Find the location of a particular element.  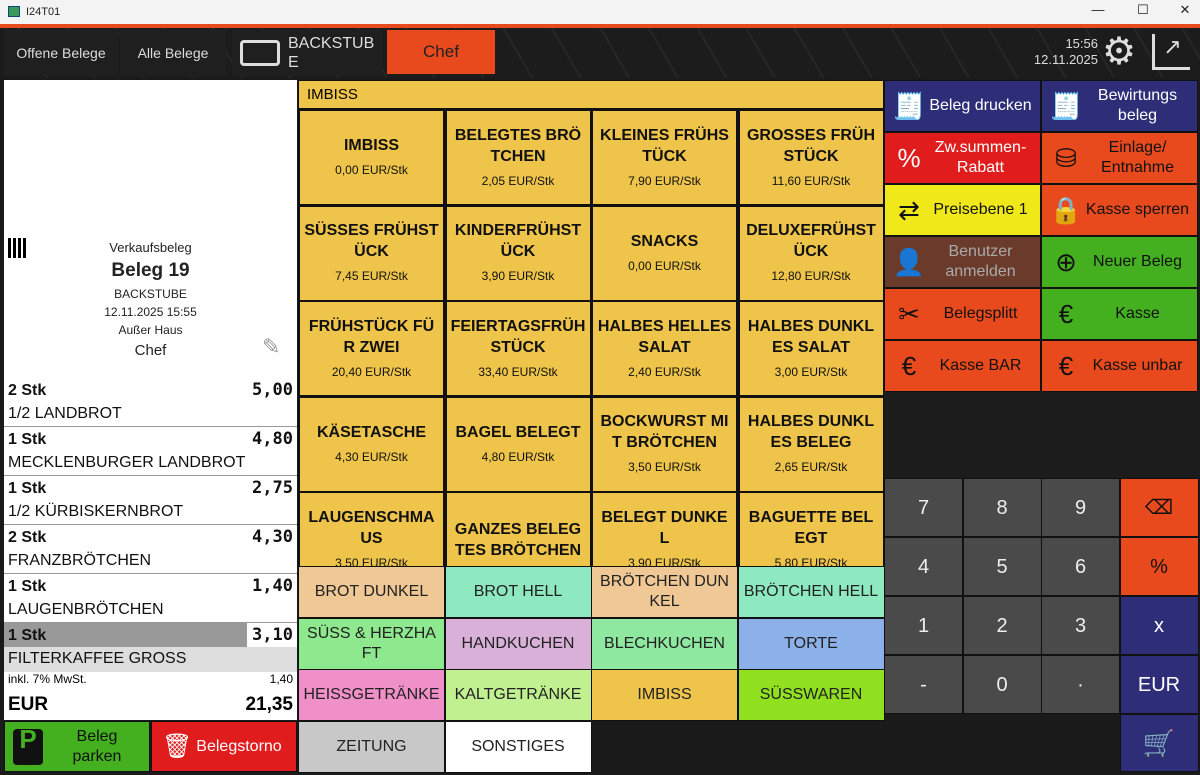

keypad-key: 7 is located at coordinates (923, 507).